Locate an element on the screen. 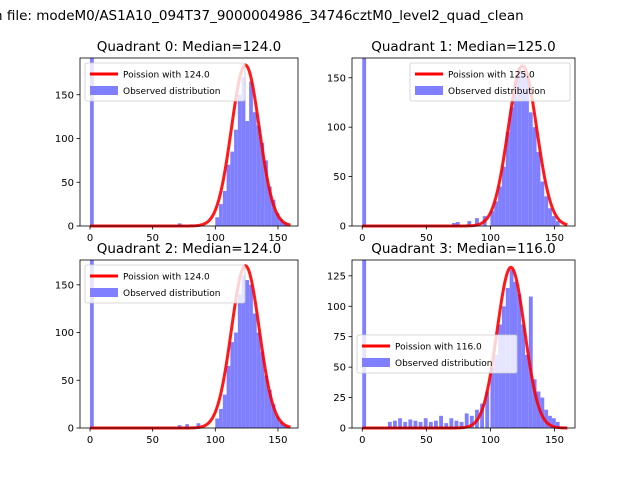 The image size is (640, 480). legend-poisson-label: Poission with 116.0 is located at coordinates (438, 348).